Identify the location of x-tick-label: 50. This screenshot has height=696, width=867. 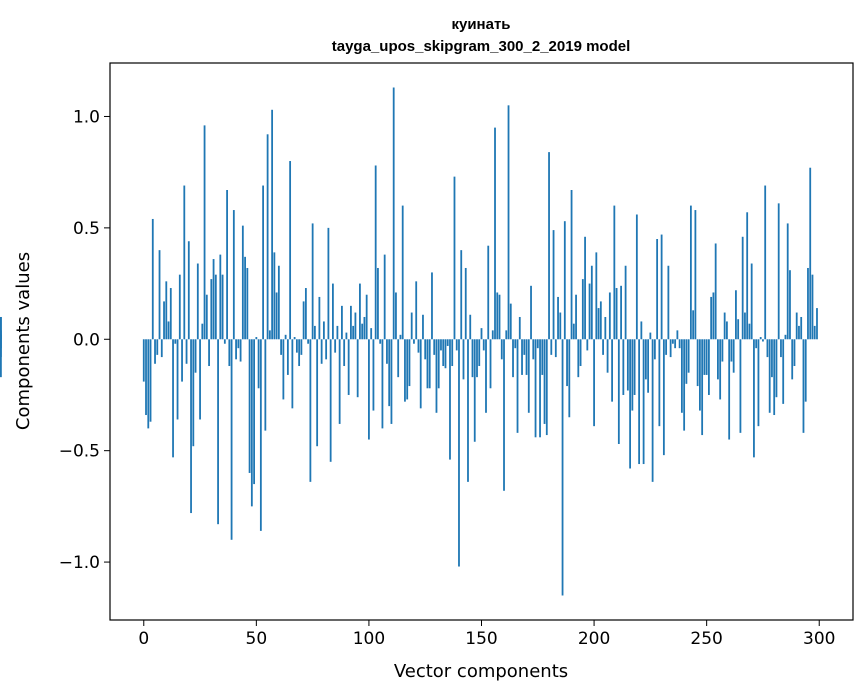
(257, 639).